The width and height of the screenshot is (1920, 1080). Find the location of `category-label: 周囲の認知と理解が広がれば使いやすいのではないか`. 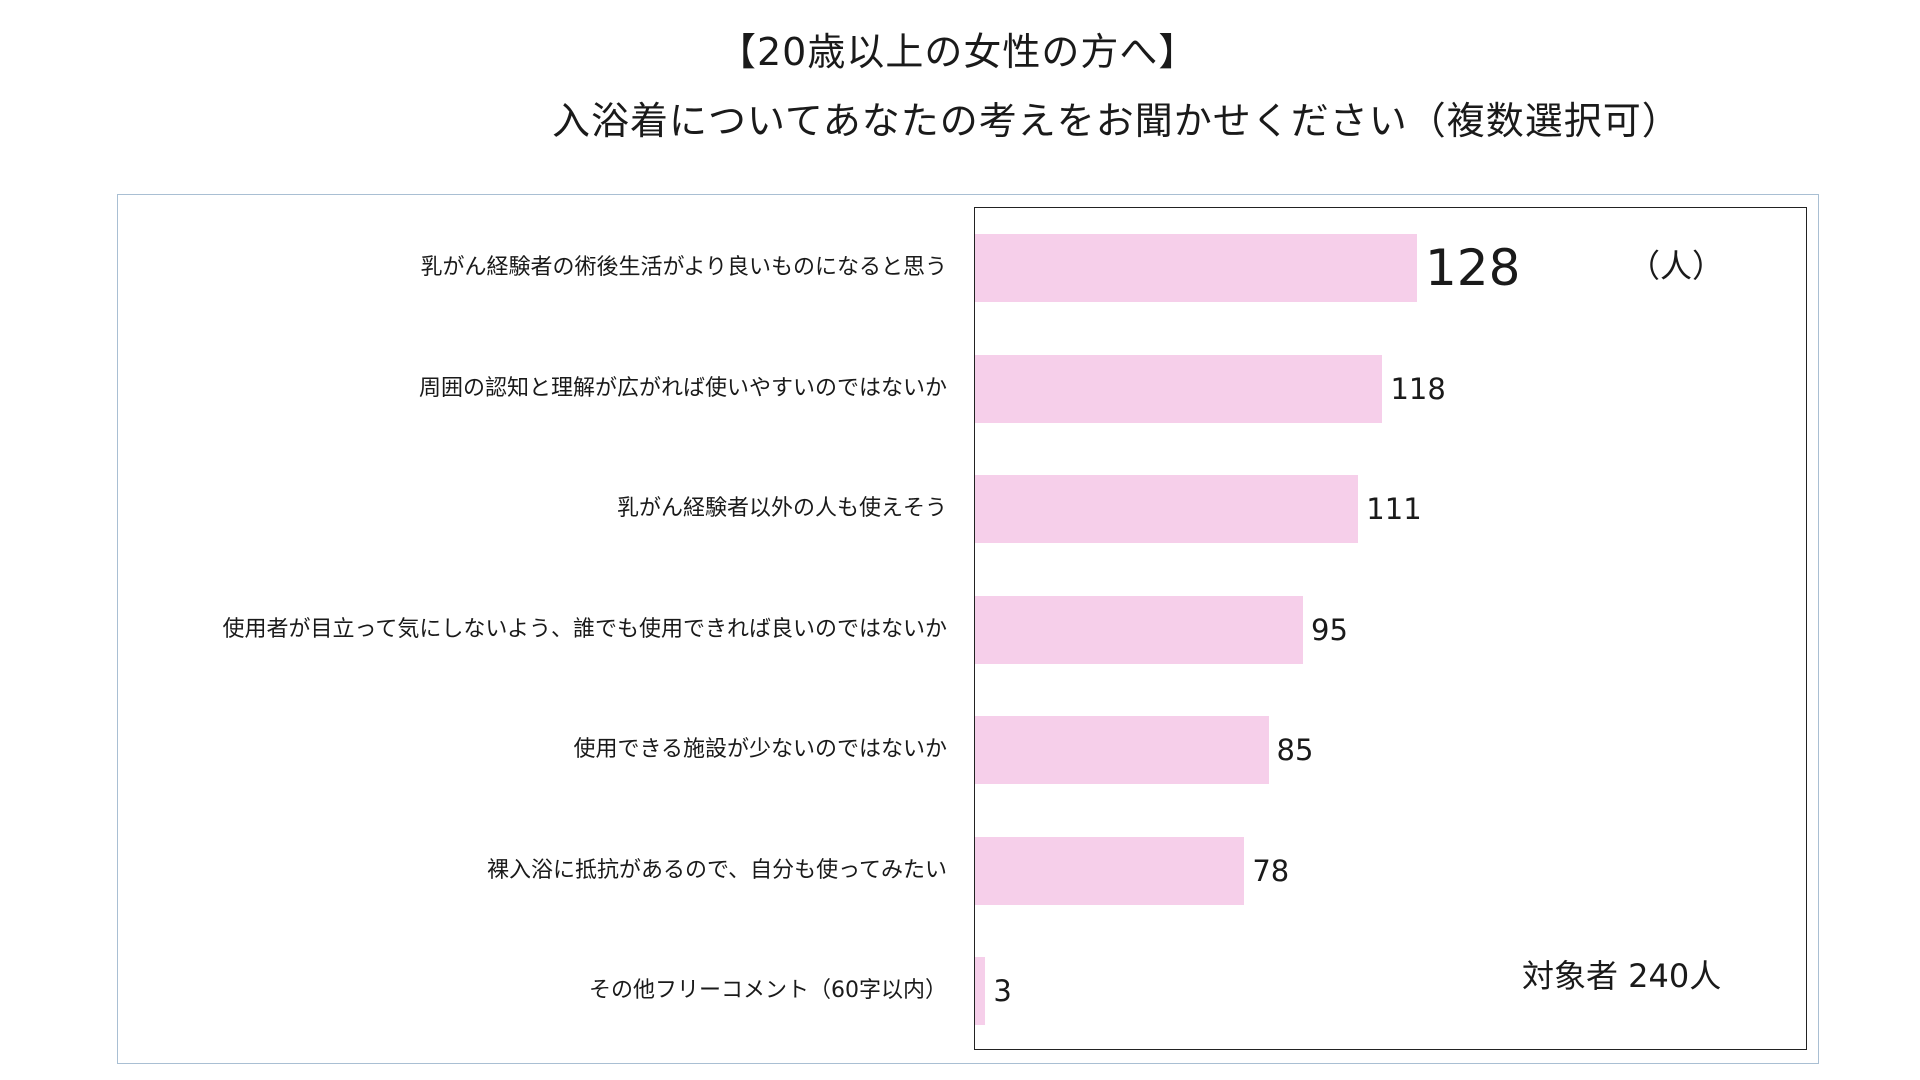

category-label: 周囲の認知と理解が広がれば使いやすいのではないか is located at coordinates (682, 388).